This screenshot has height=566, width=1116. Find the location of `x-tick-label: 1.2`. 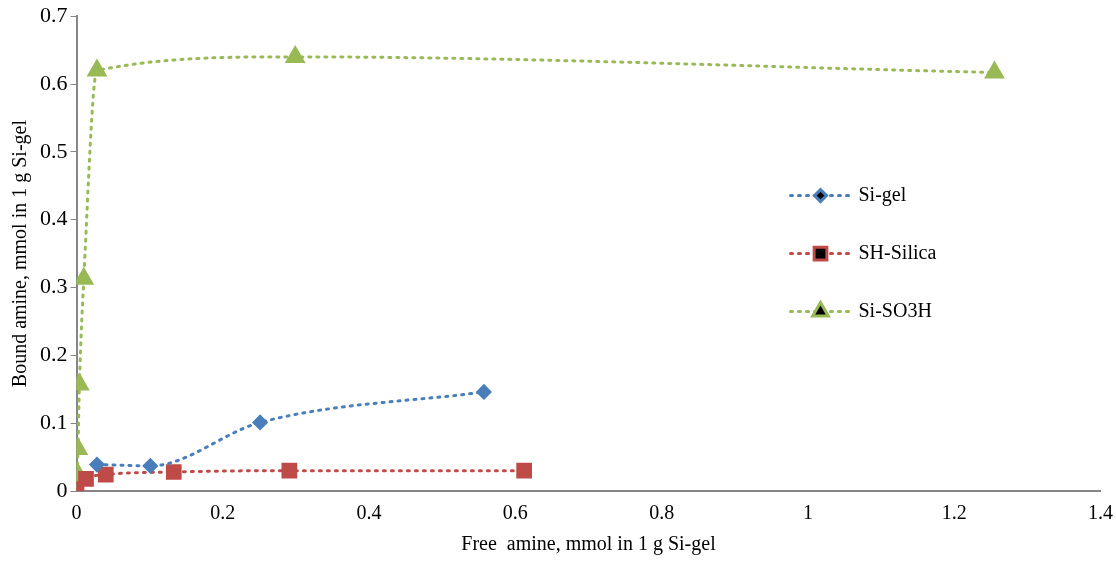

x-tick-label: 1.2 is located at coordinates (954, 512).